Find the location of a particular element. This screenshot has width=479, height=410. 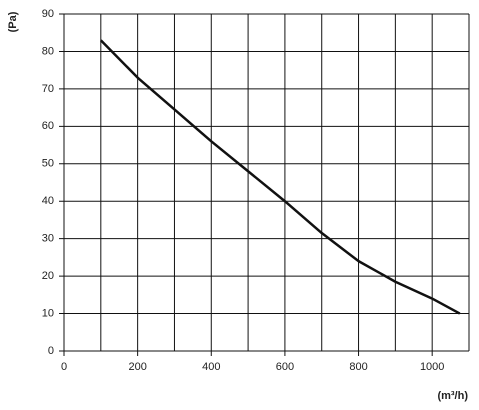

y-tick-label: 10 is located at coordinates (48, 313).